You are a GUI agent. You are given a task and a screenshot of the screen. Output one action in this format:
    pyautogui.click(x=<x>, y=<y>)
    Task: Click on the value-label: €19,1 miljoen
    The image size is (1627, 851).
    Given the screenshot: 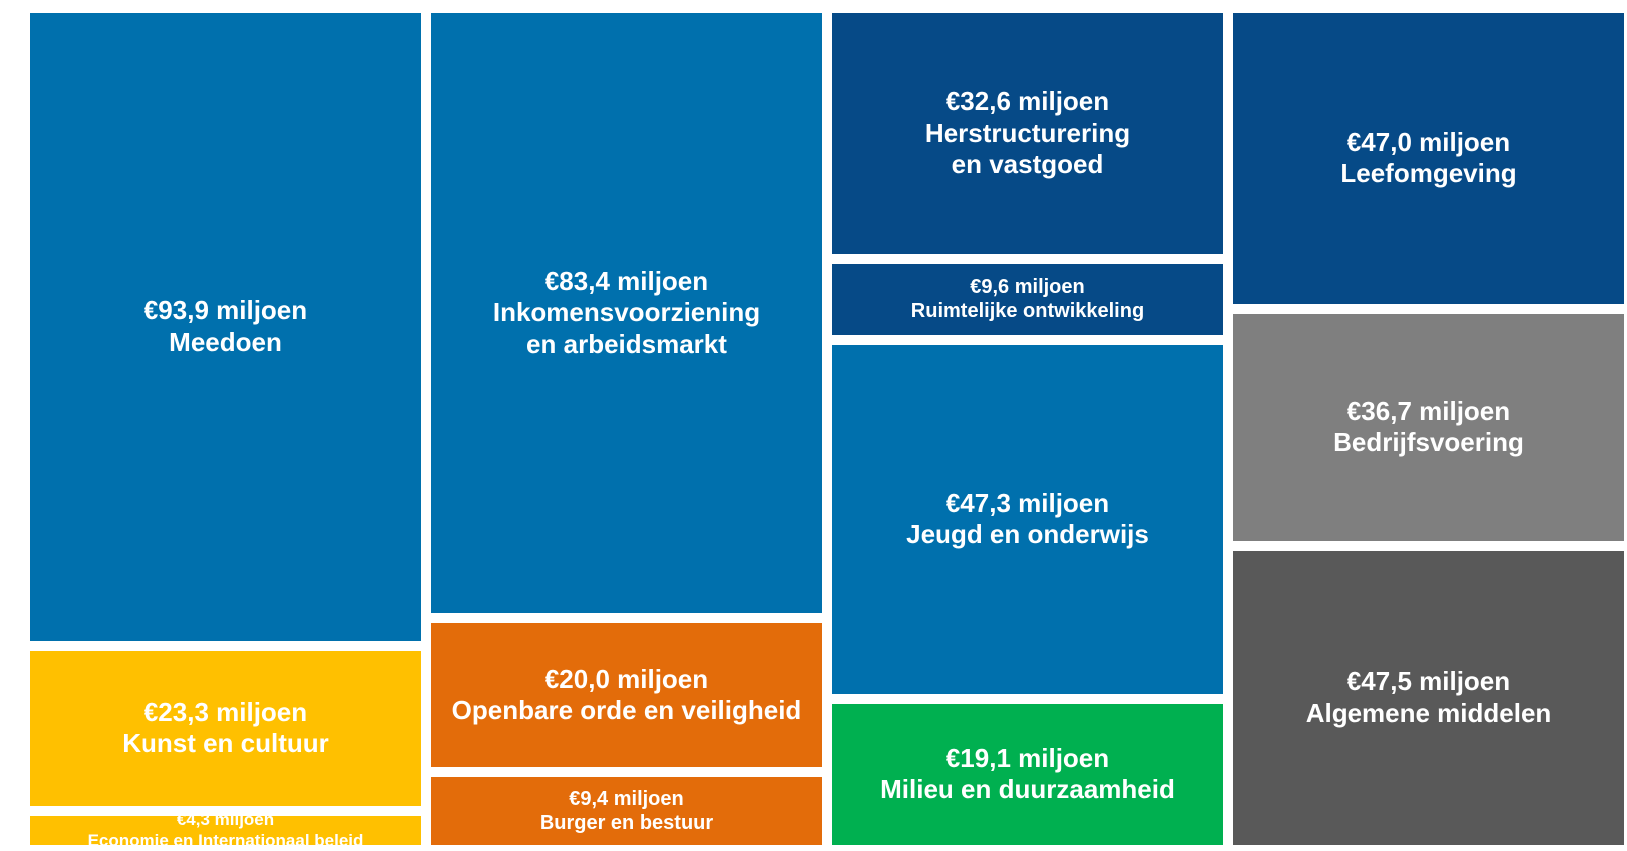 What is the action you would take?
    pyautogui.click(x=1027, y=757)
    